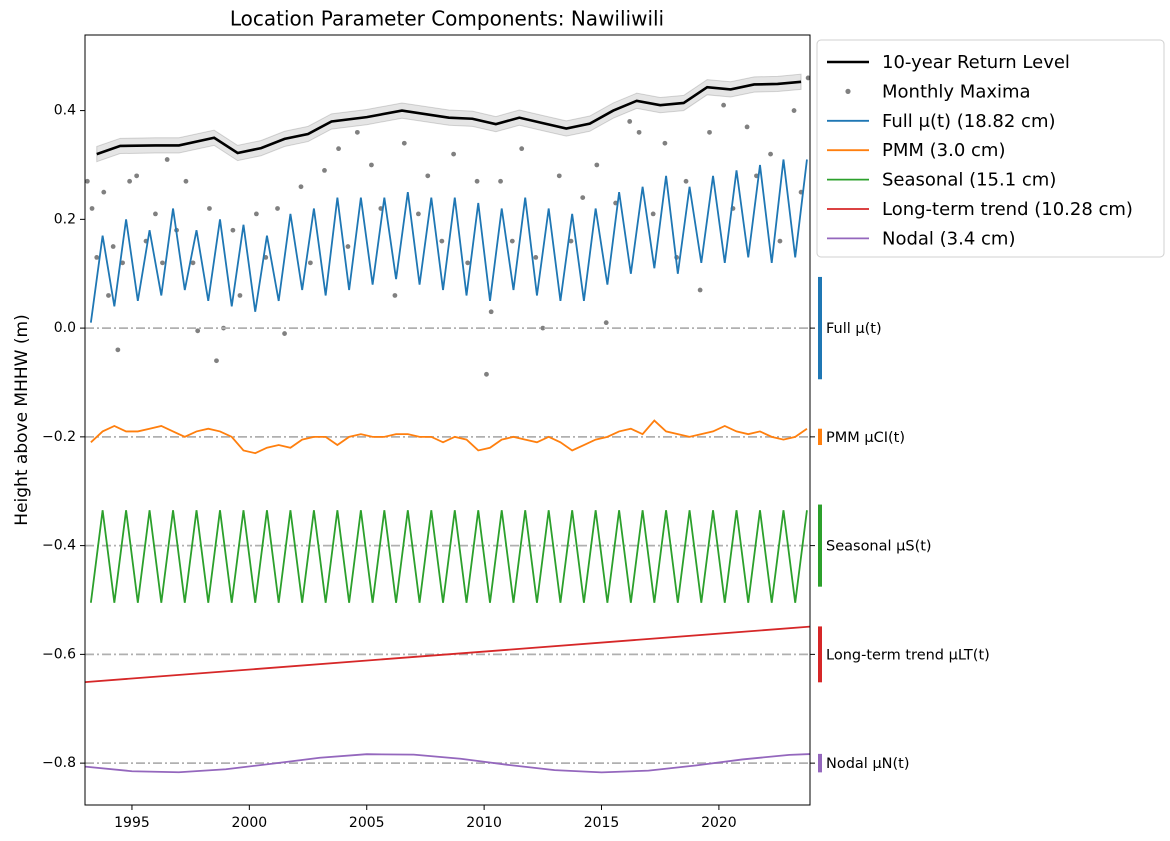 This screenshot has height=841, width=1170. Describe the element at coordinates (948, 238) in the screenshot. I see `legend-label: Nodal (3.4 cm)` at that location.